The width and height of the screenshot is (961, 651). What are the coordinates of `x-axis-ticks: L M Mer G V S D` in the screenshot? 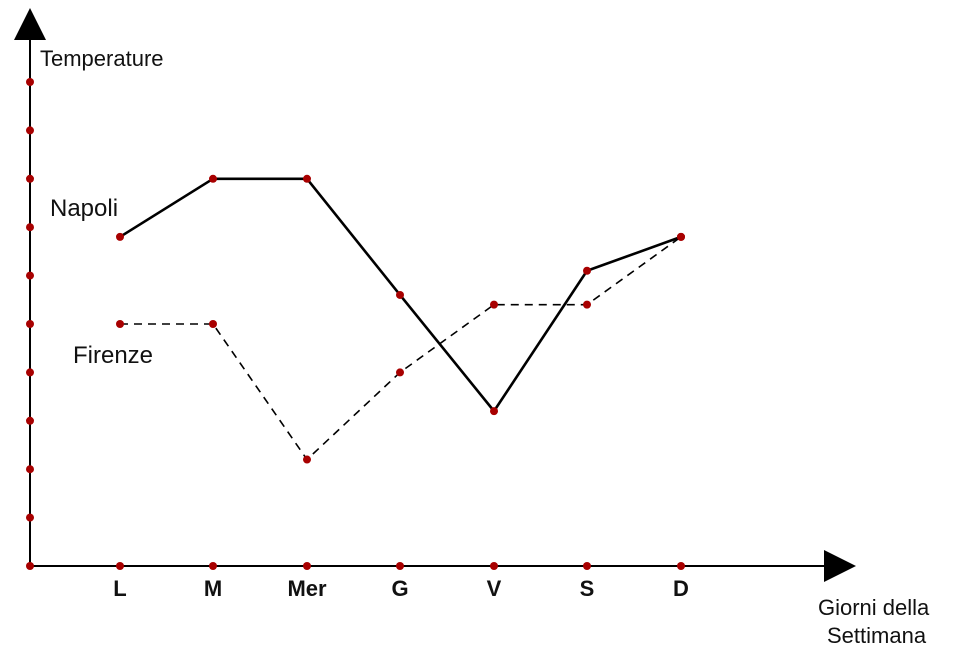 It's located at (401, 581).